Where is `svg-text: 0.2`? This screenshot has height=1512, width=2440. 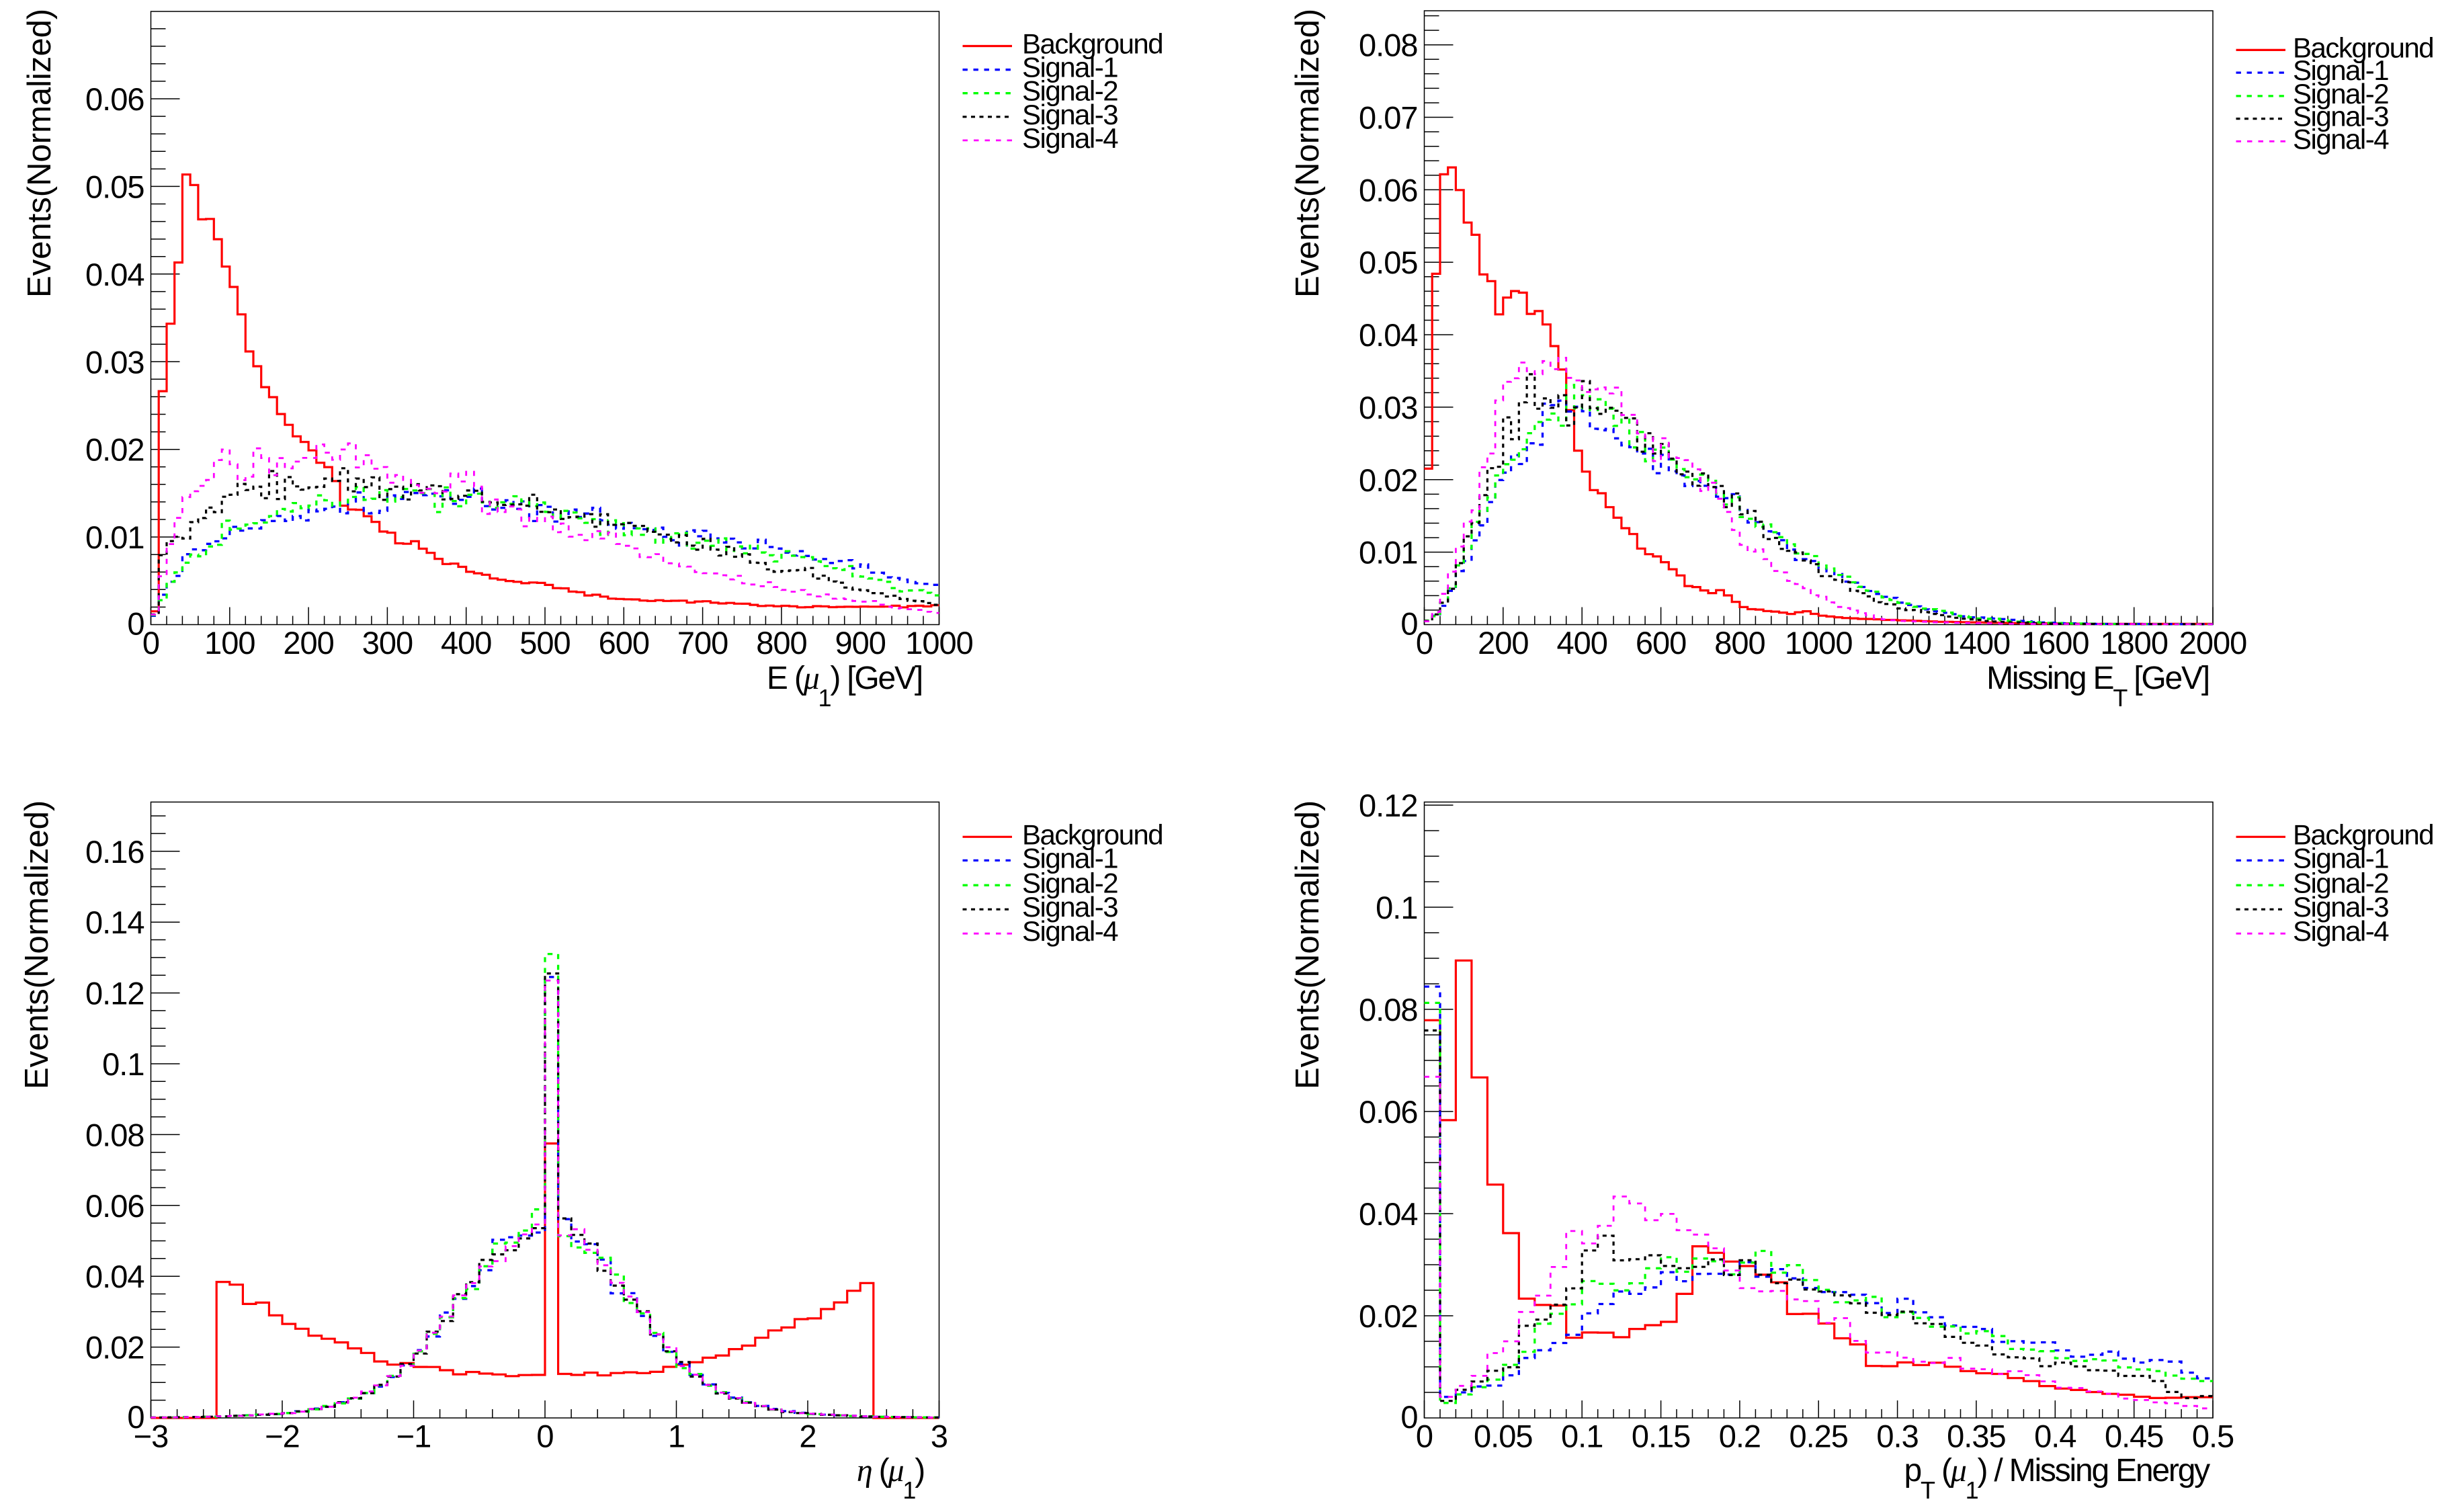
svg-text: 0.2 is located at coordinates (1740, 1437).